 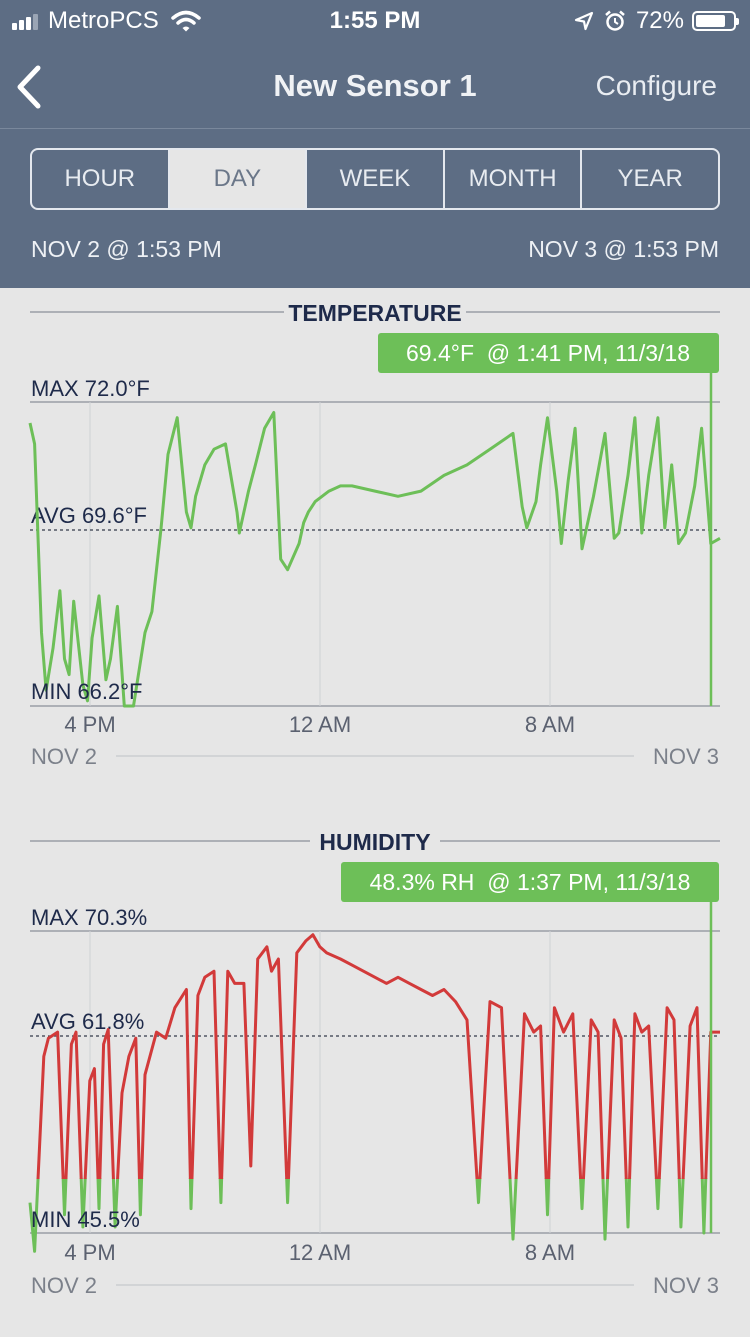 What do you see at coordinates (686, 1285) in the screenshot?
I see `humidity-date-right: NOV 3` at bounding box center [686, 1285].